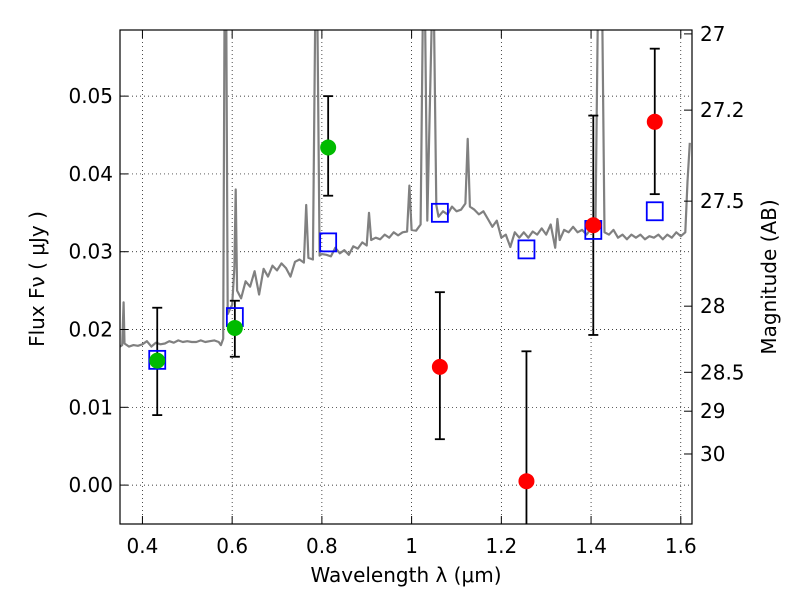 The width and height of the screenshot is (800, 600). What do you see at coordinates (712, 306) in the screenshot?
I see `y2-tick-label: 28` at bounding box center [712, 306].